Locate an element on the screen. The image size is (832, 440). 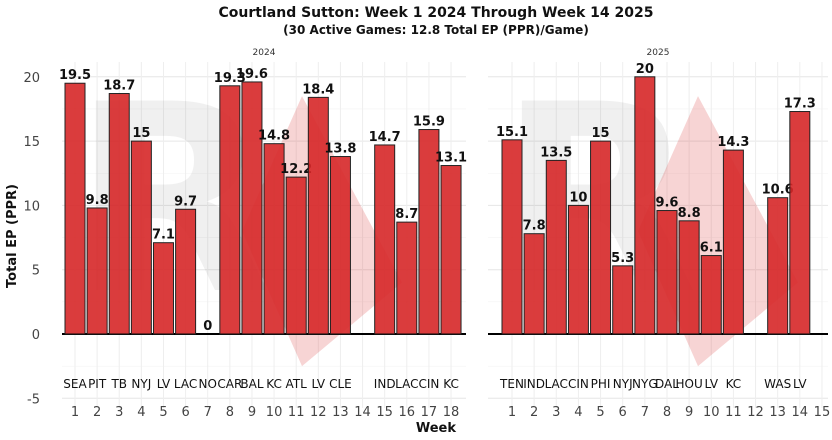
x-tick-label: 10 is located at coordinates (711, 412).